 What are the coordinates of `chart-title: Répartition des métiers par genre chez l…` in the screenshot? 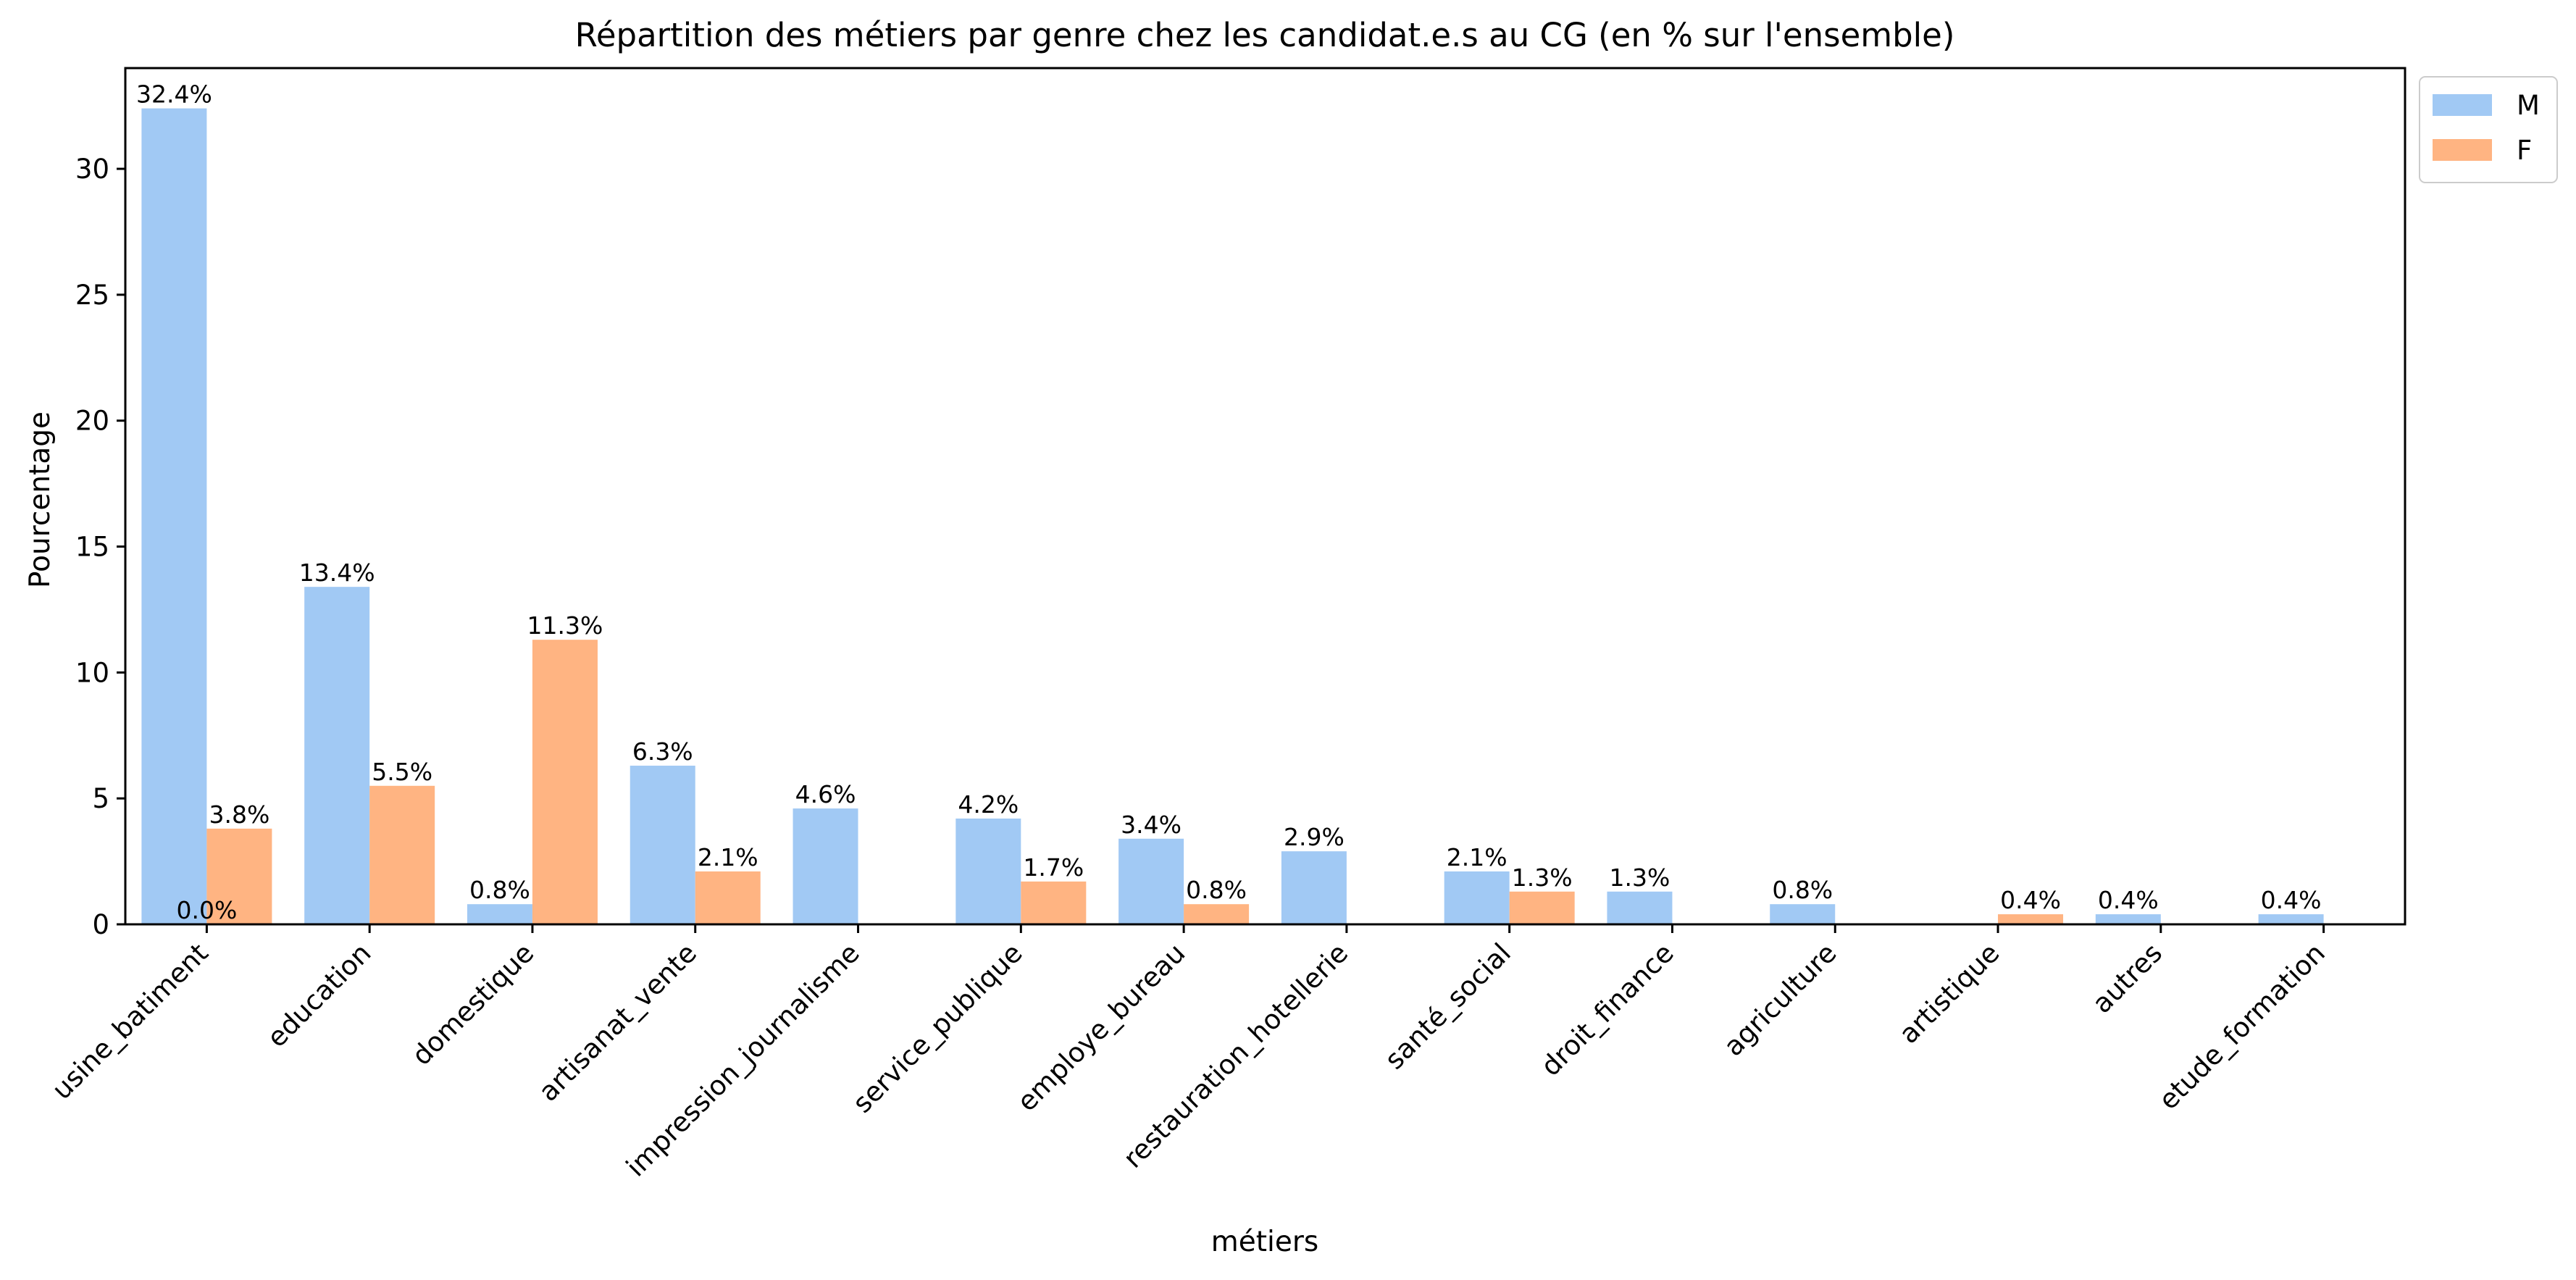 It's located at (1265, 35).